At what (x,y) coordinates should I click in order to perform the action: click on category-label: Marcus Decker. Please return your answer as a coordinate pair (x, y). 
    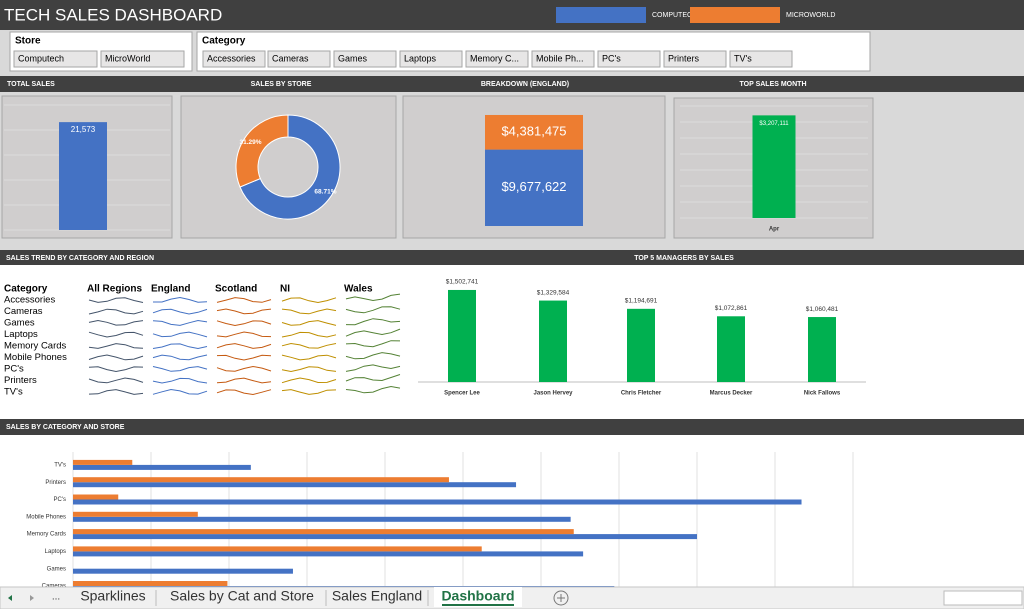
    Looking at the image, I should click on (731, 394).